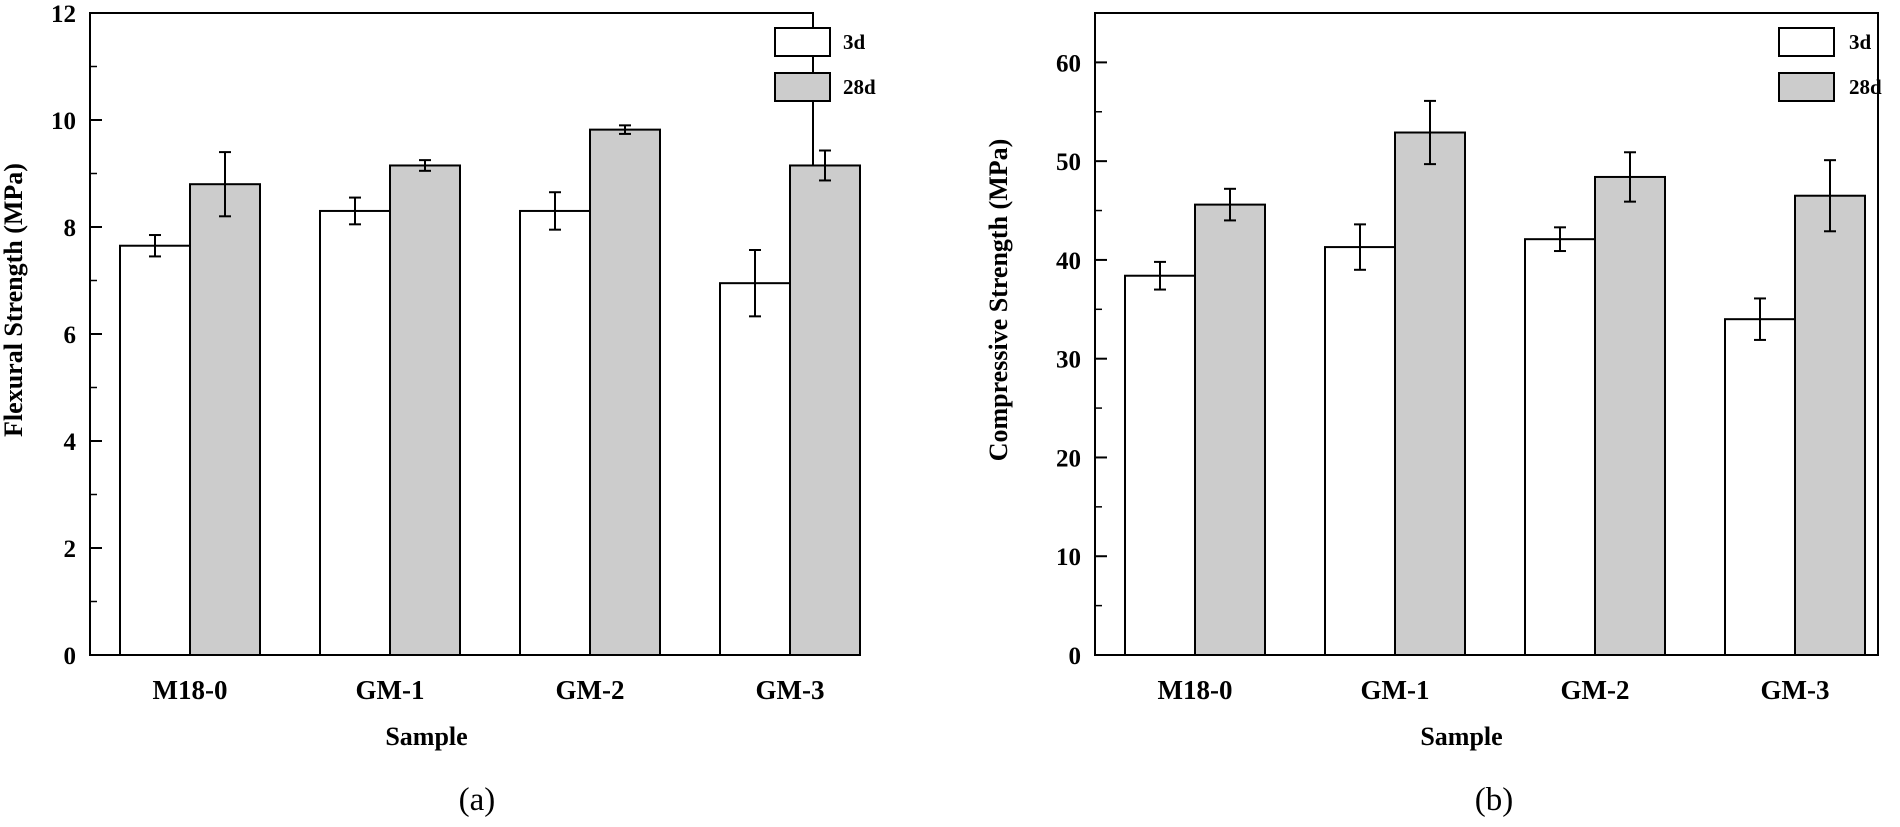  What do you see at coordinates (63, 14) in the screenshot?
I see `y-tick-label: 12` at bounding box center [63, 14].